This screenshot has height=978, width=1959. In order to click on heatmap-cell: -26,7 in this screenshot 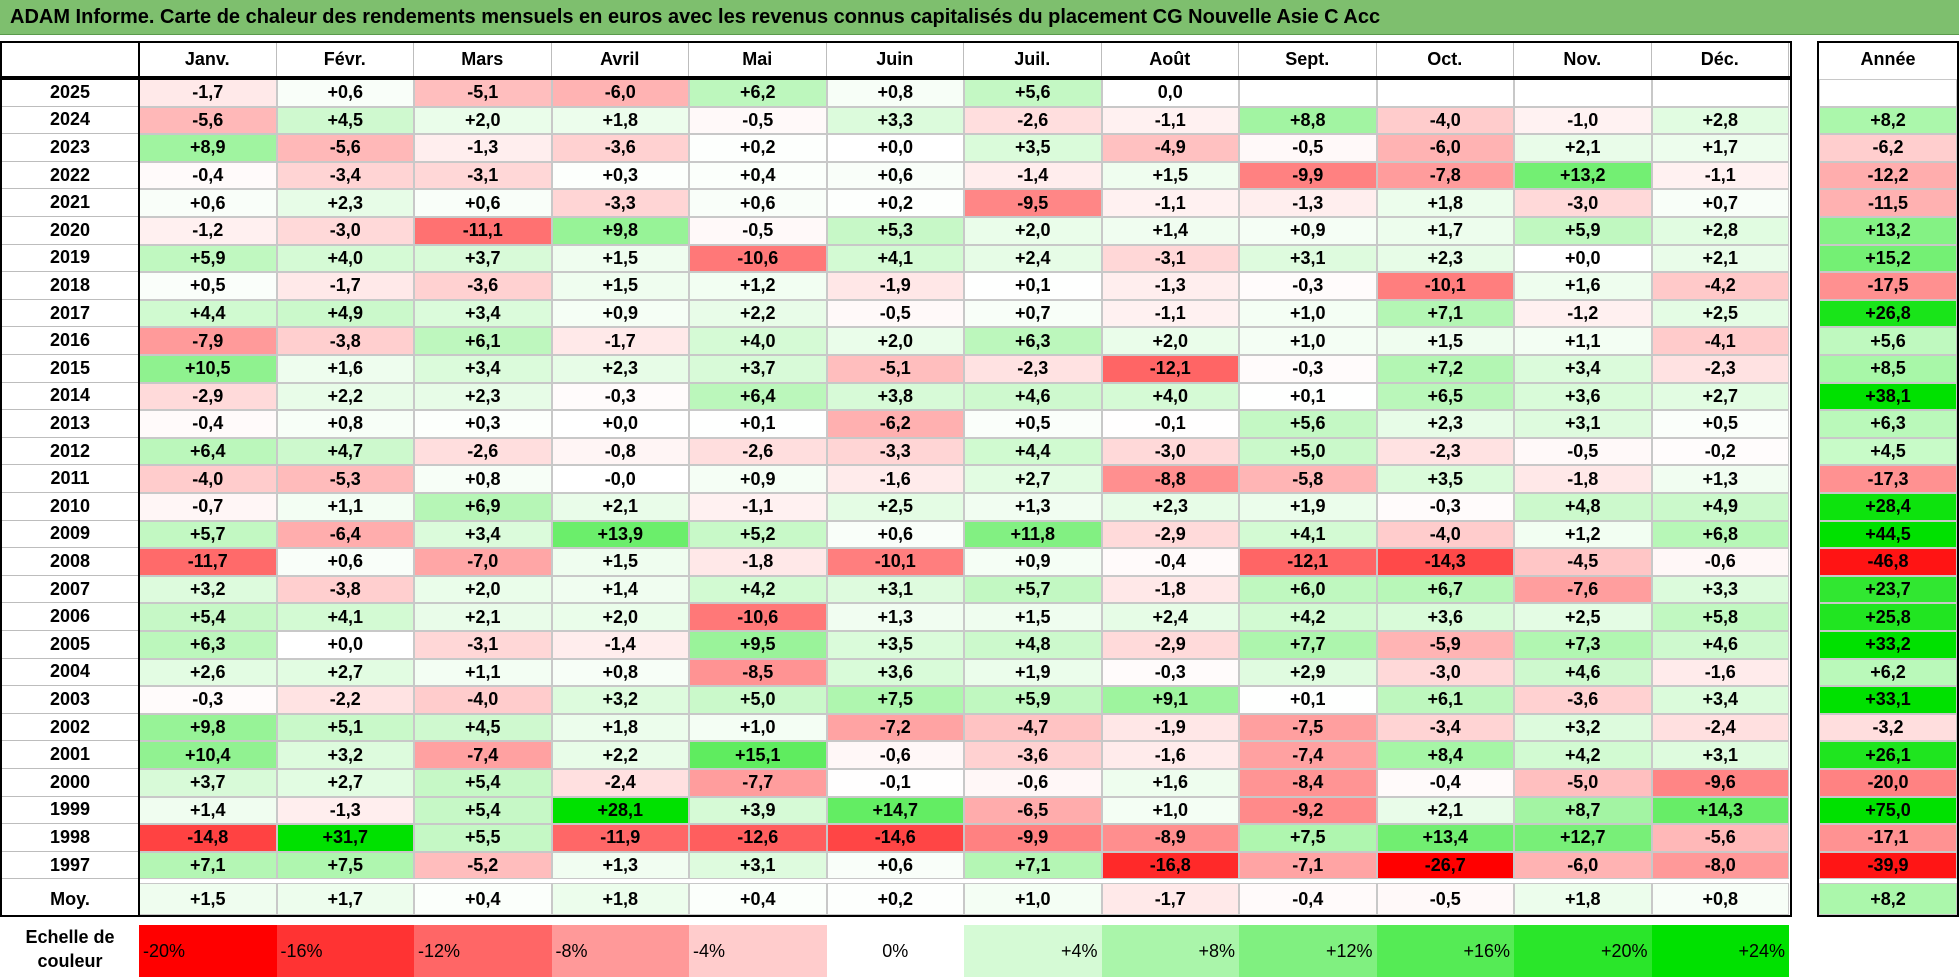, I will do `click(1445, 865)`.